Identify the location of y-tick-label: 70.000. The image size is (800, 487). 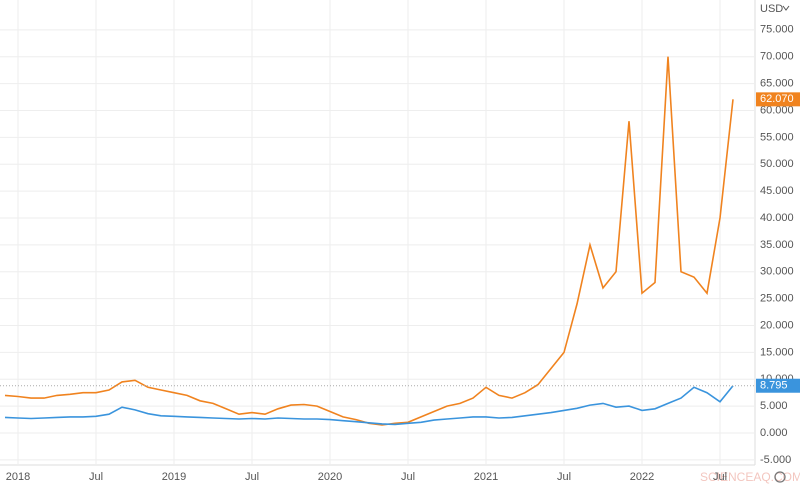
(777, 57).